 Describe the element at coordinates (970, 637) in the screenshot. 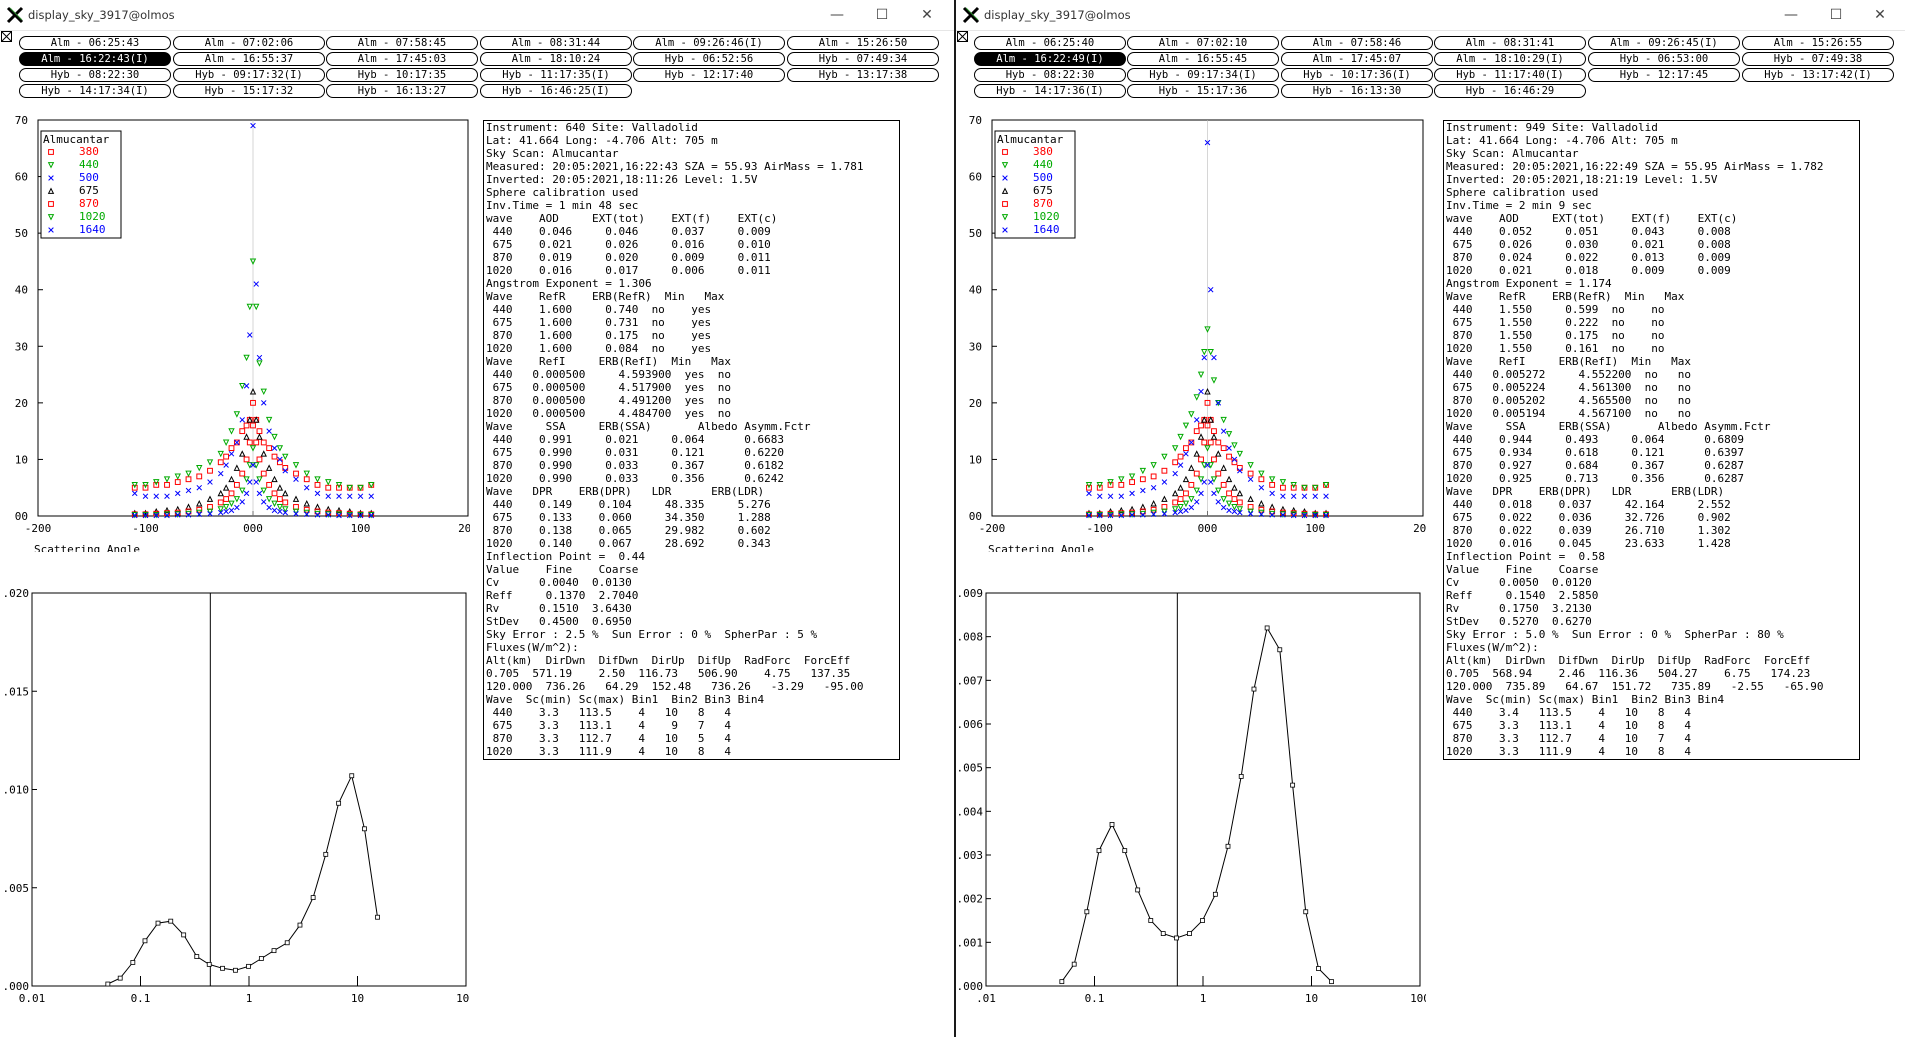

I see `y-tick-label: .008` at that location.